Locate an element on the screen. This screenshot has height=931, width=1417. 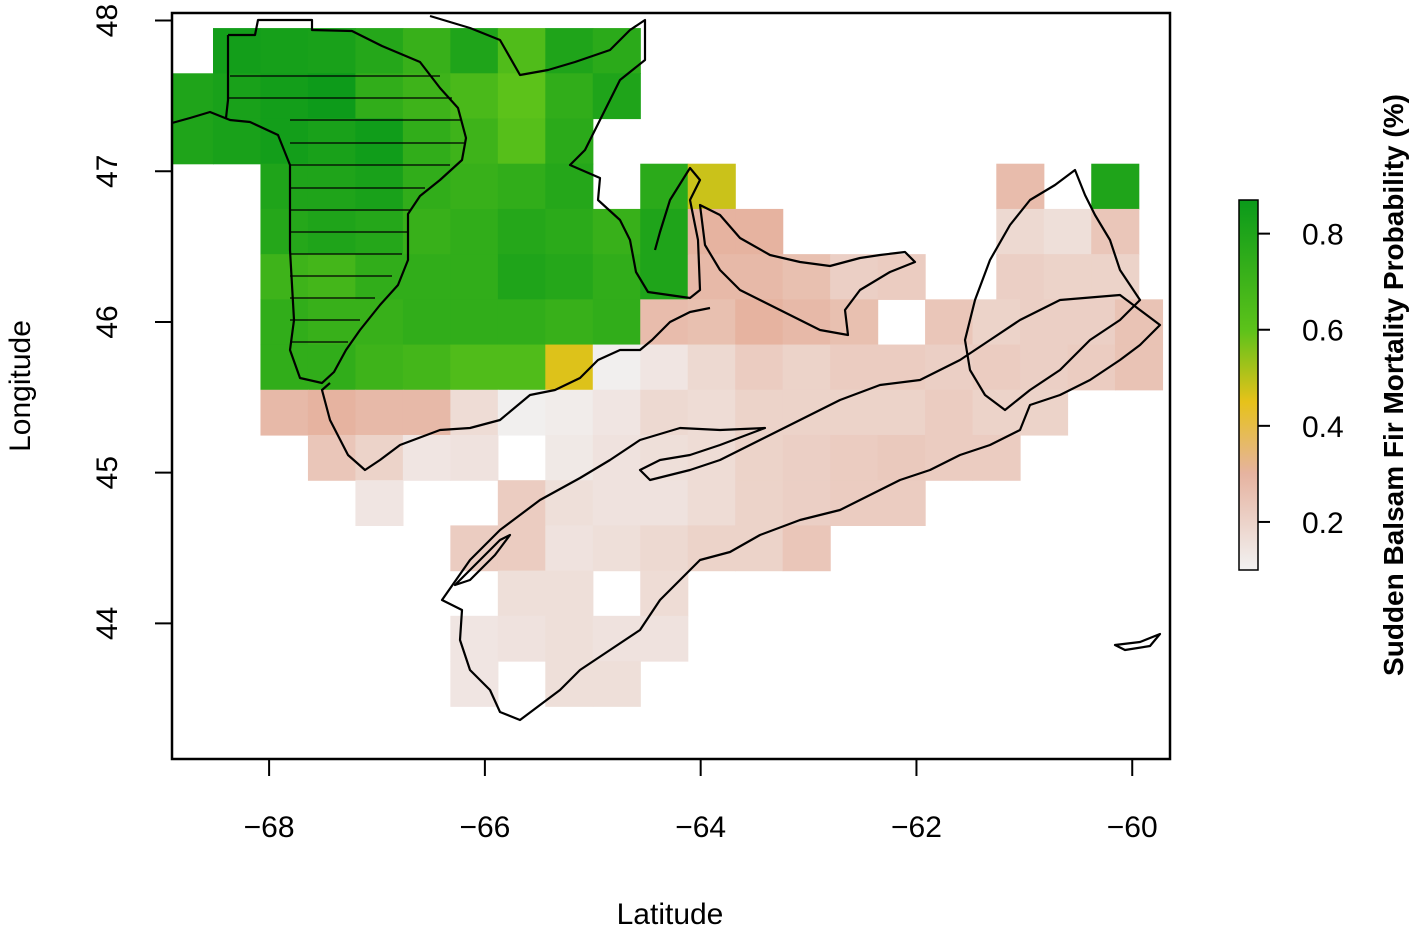
x-tick-label: −62 is located at coordinates (916, 827).